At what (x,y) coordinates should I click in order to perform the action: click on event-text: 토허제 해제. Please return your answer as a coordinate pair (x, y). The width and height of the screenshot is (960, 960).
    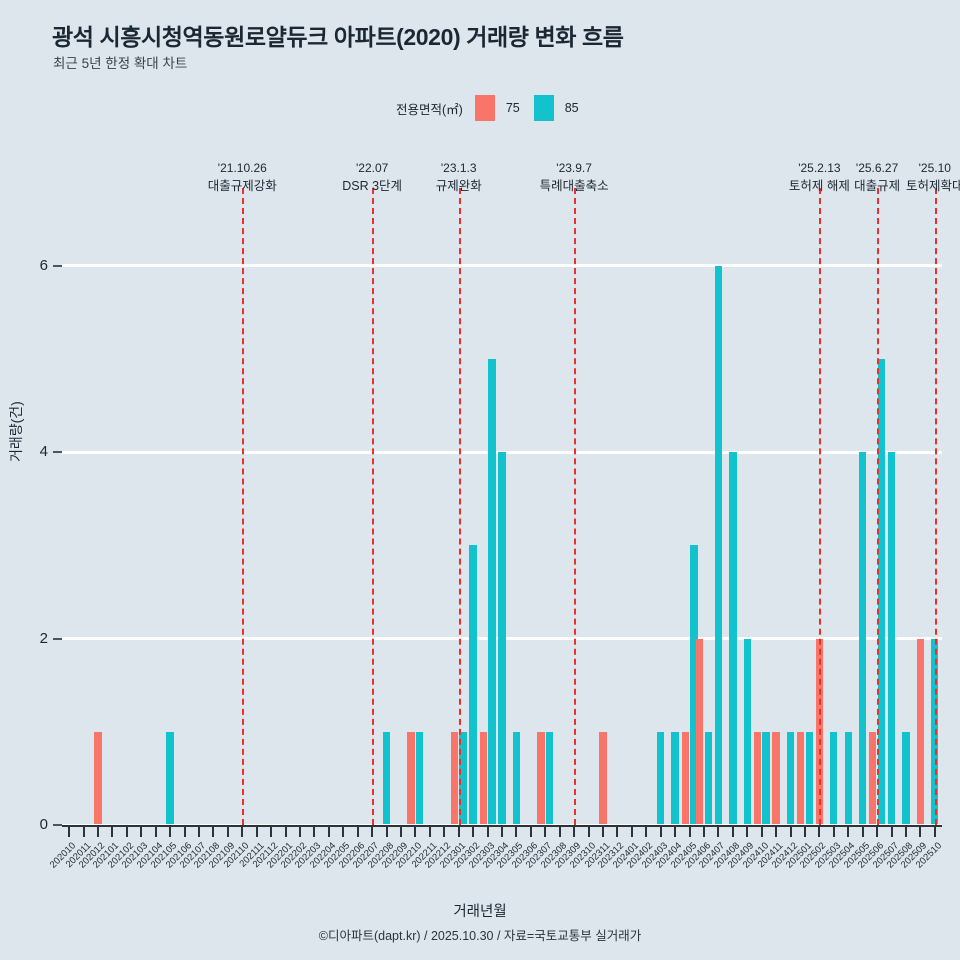
    Looking at the image, I should click on (819, 186).